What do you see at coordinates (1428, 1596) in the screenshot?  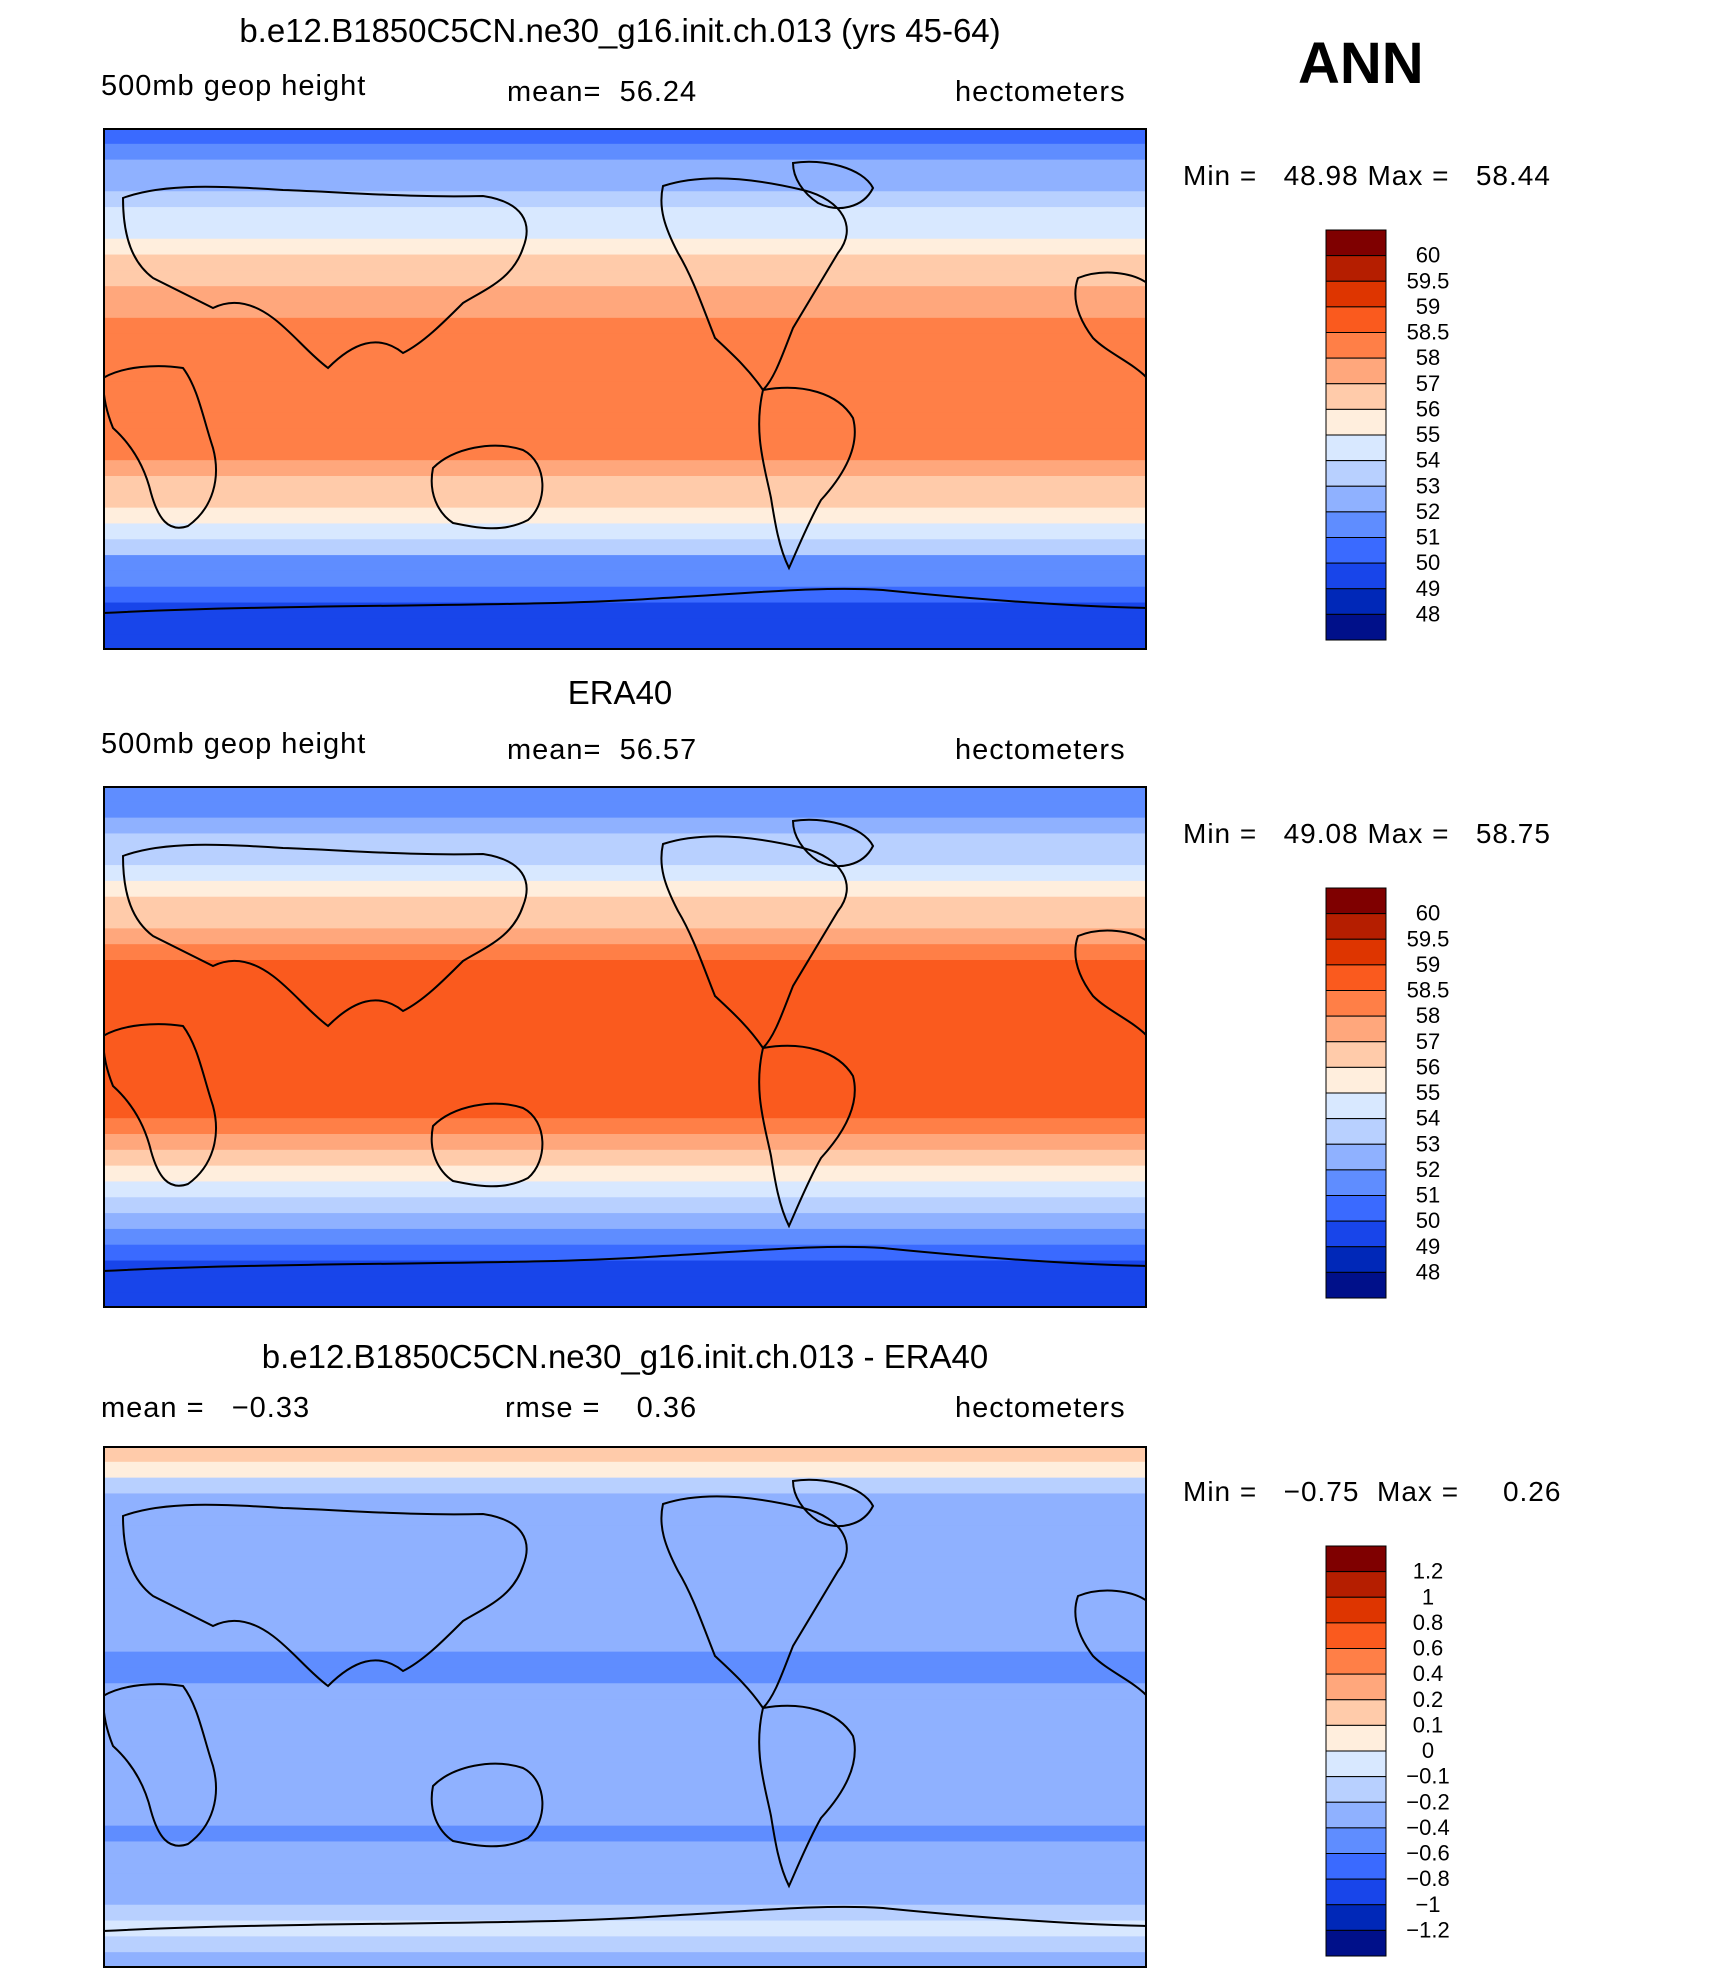 I see `colorbar-tick-label: 1` at bounding box center [1428, 1596].